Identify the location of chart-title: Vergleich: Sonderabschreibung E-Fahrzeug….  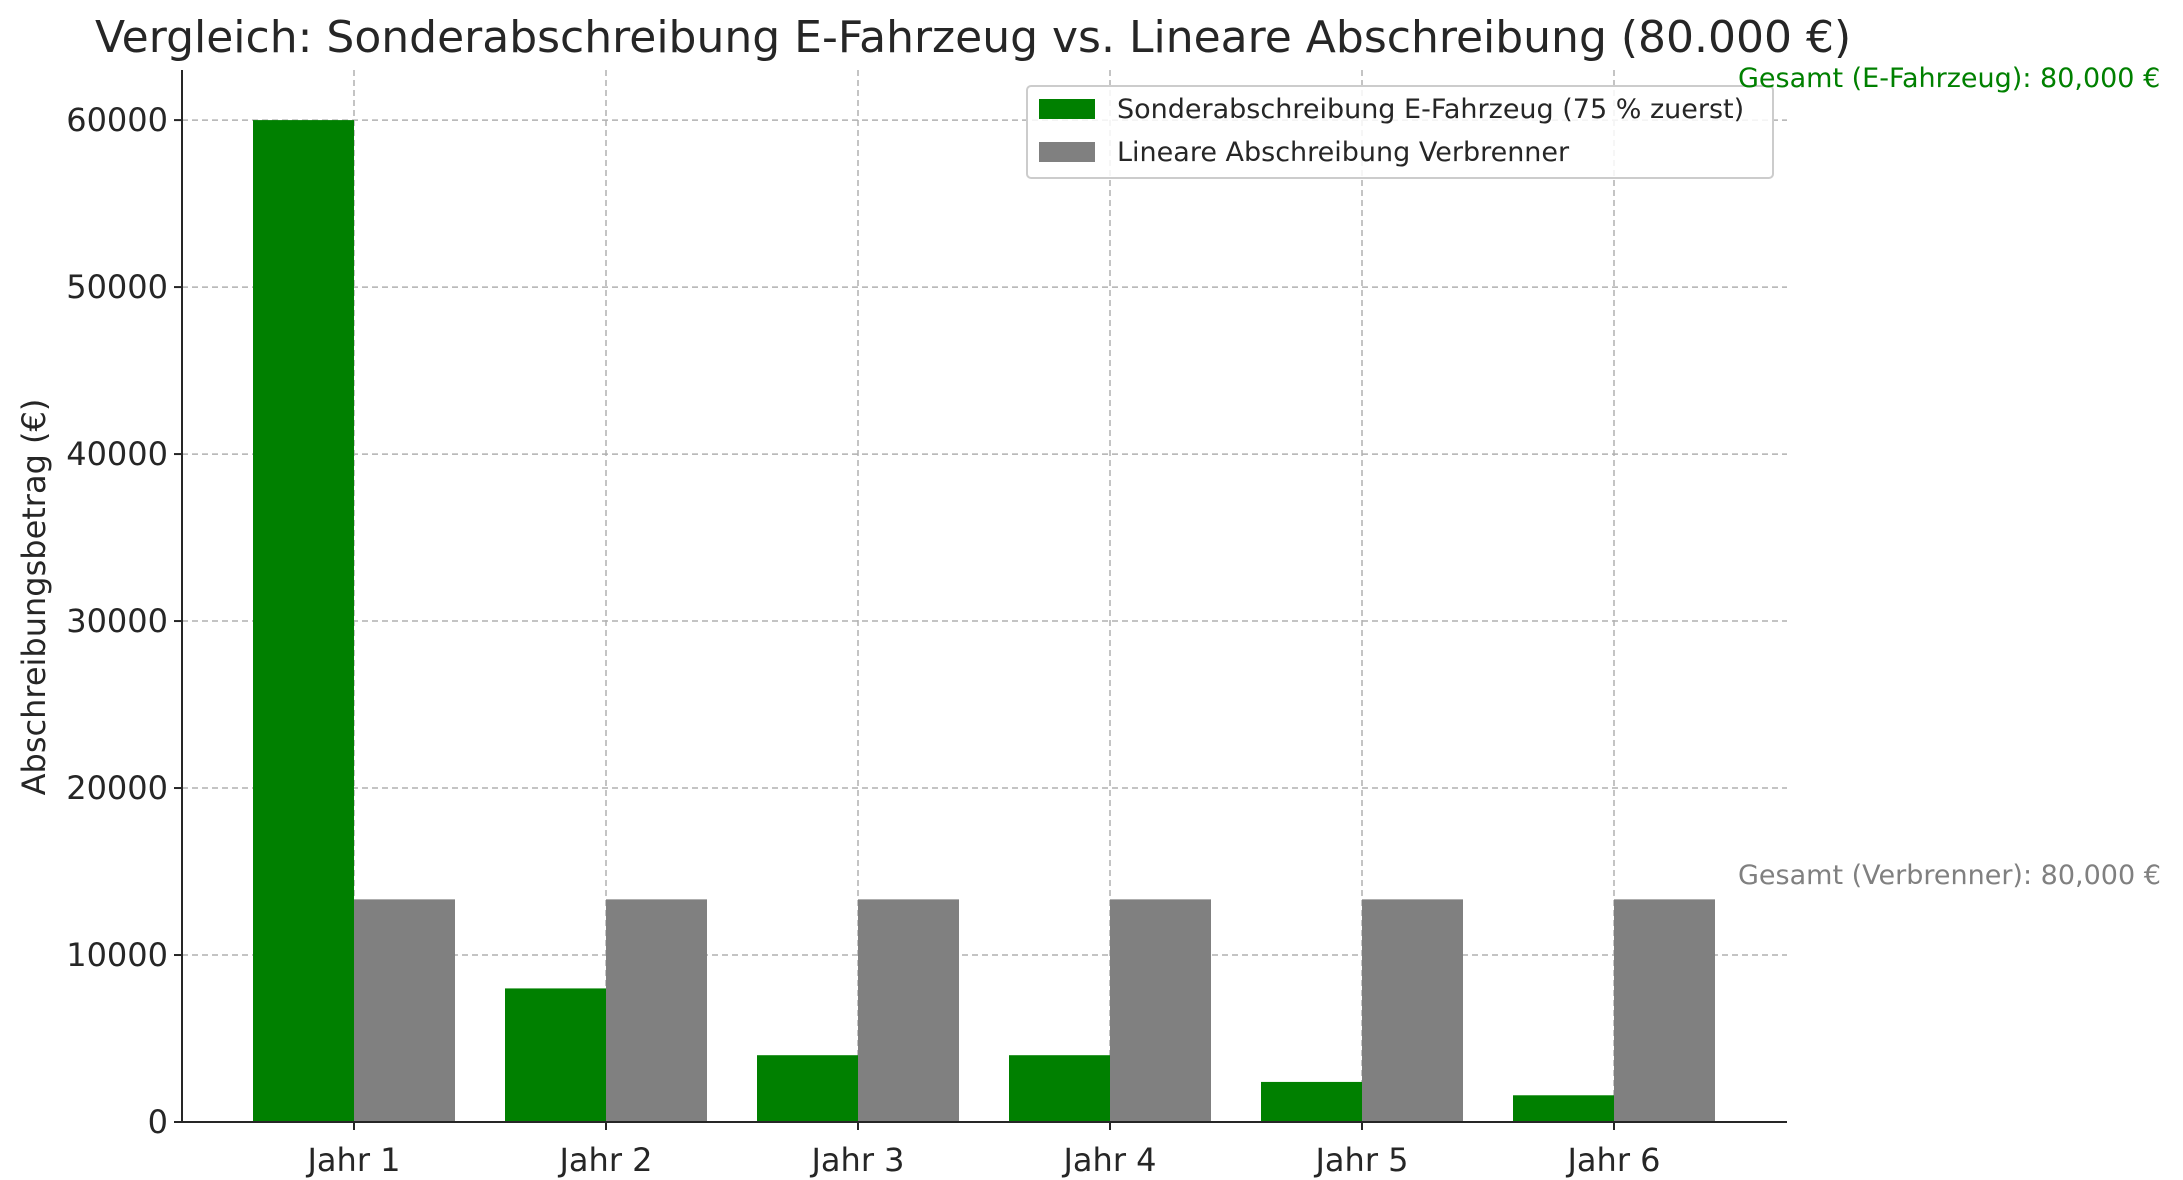
(973, 37).